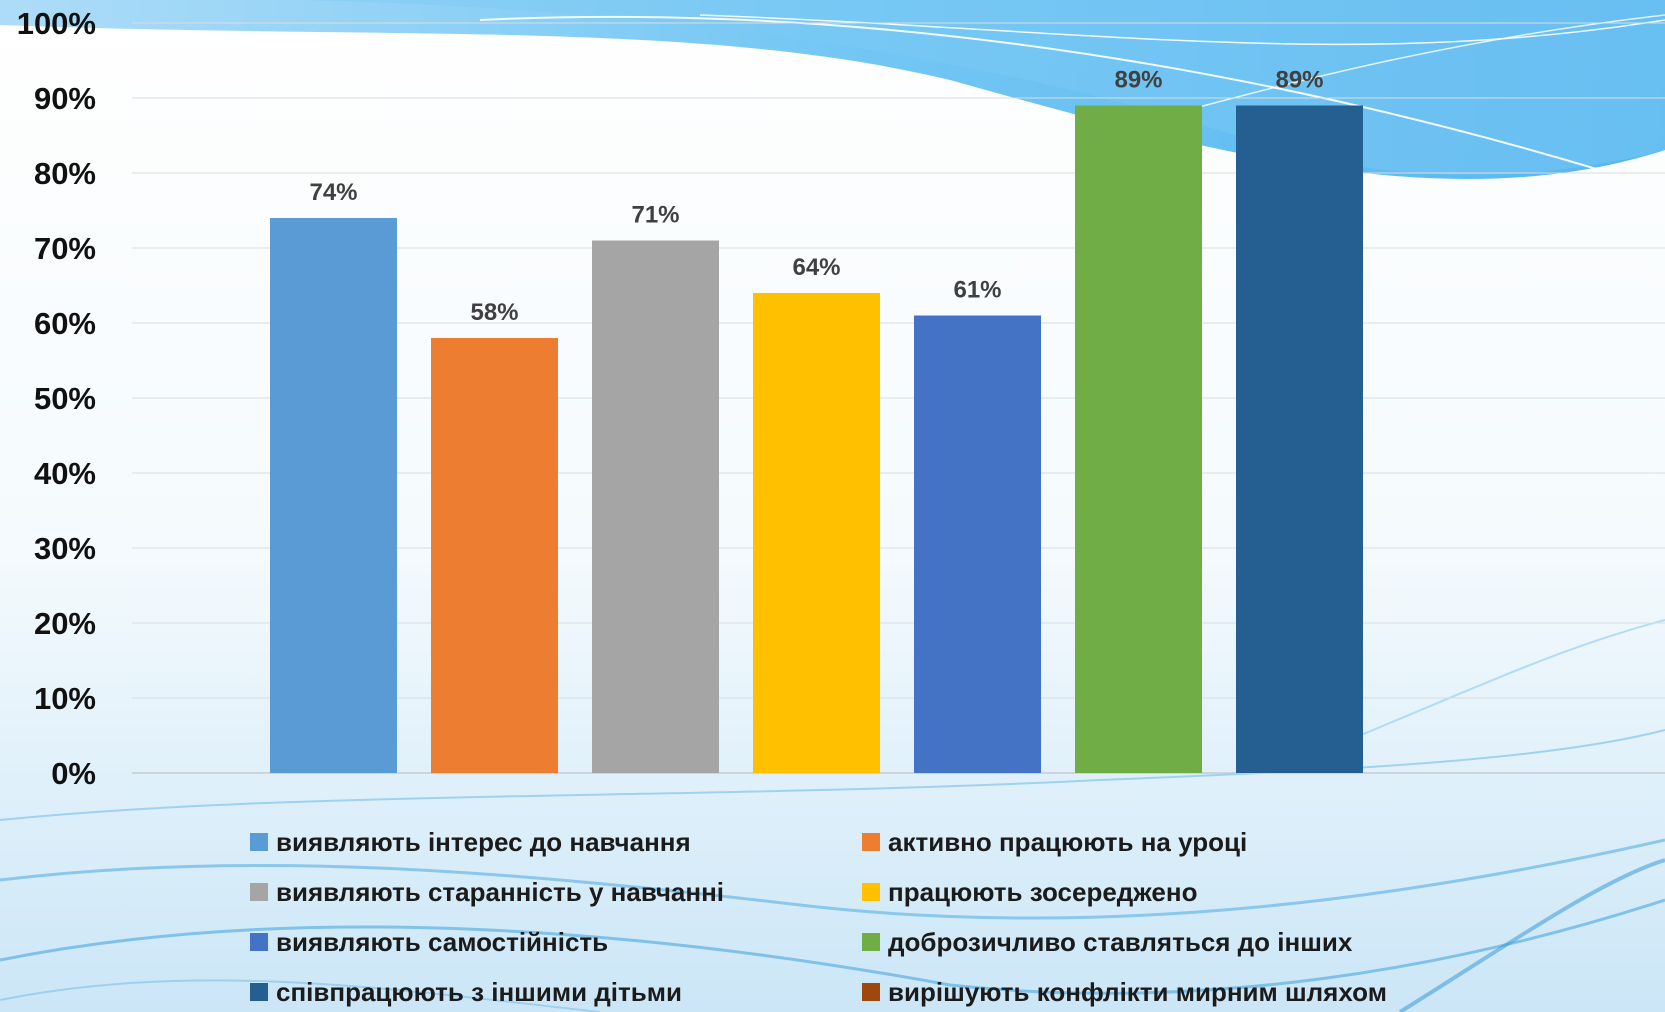 The width and height of the screenshot is (1665, 1012). I want to click on data-label: 58%, so click(494, 312).